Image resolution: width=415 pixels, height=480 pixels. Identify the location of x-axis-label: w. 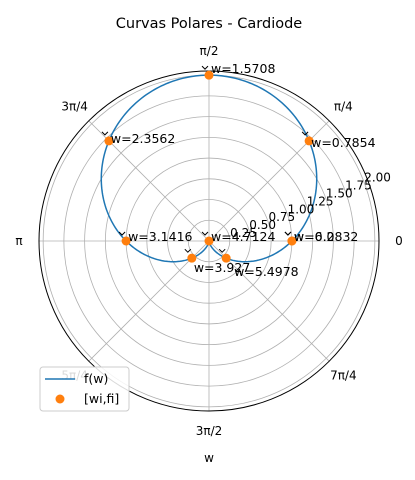
(209, 458).